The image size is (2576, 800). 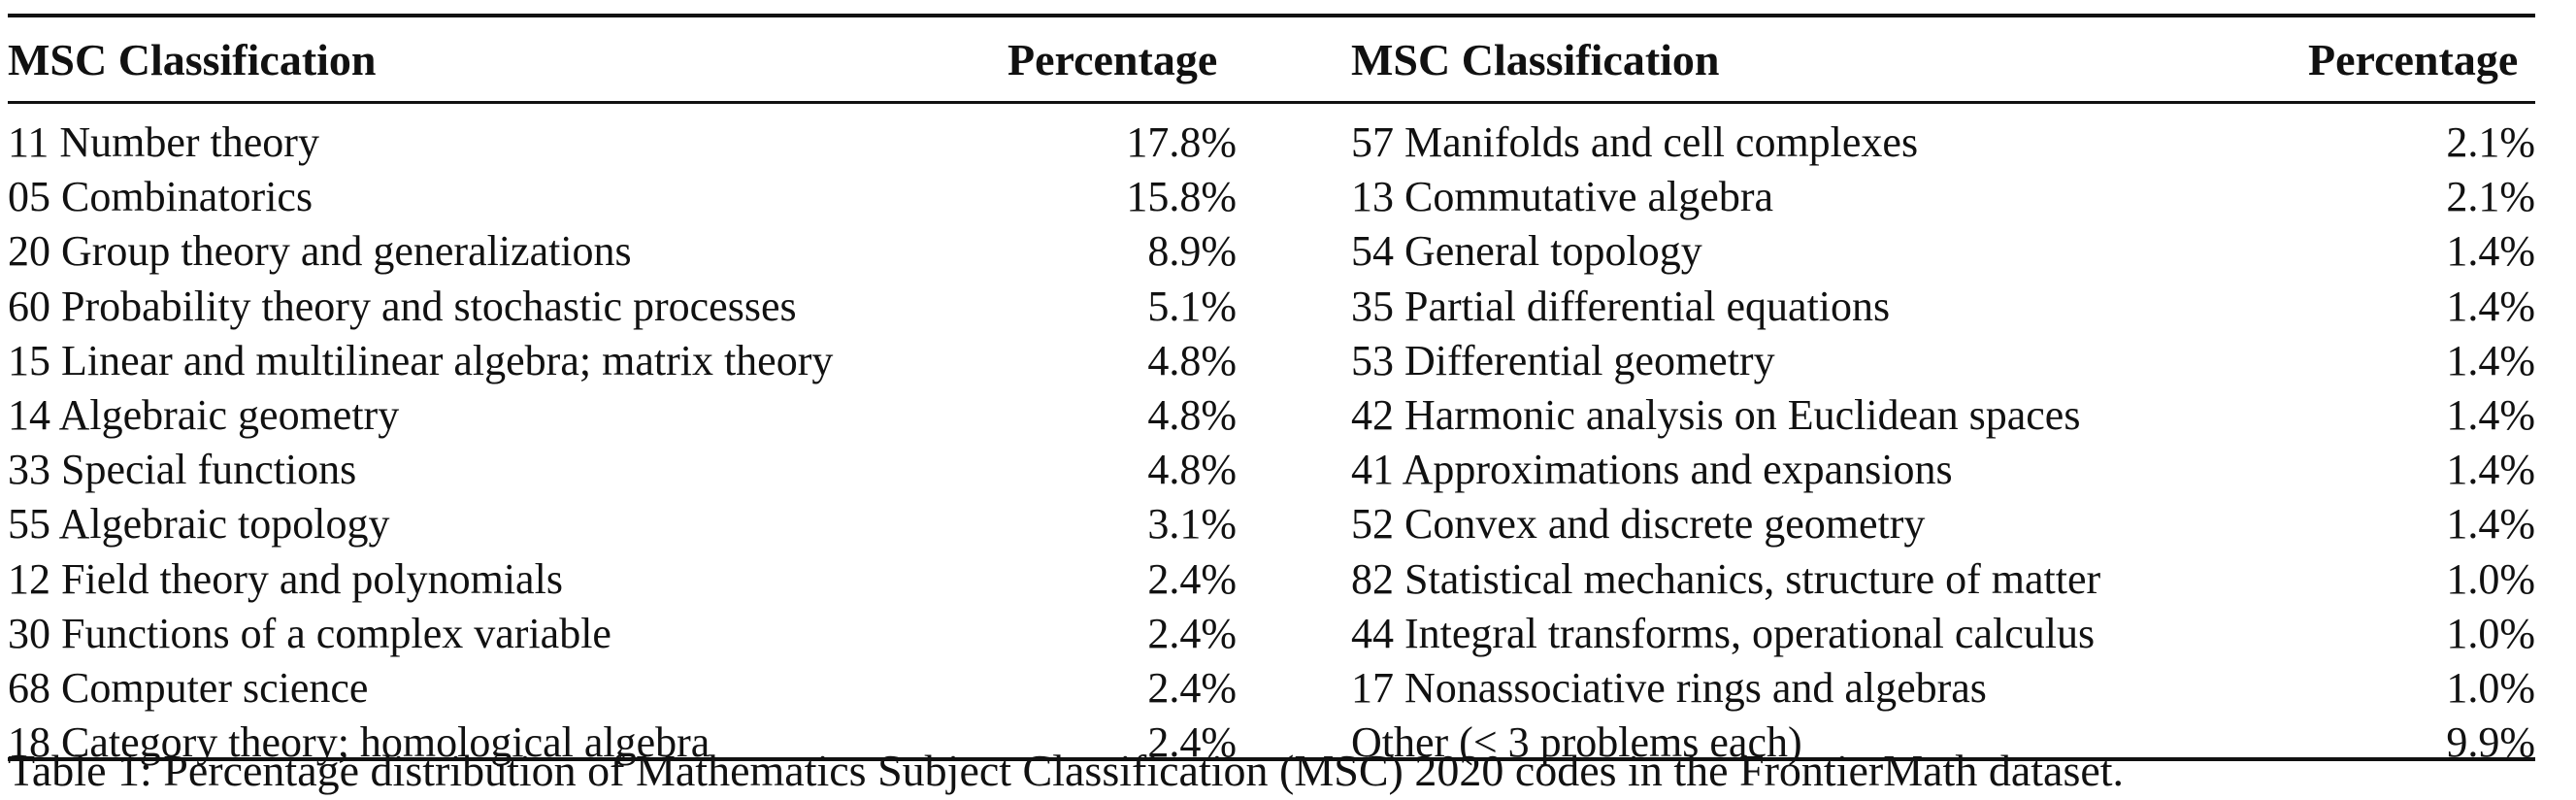 What do you see at coordinates (309, 633) in the screenshot?
I see `left-row-label: 30 Functions of a complex variable` at bounding box center [309, 633].